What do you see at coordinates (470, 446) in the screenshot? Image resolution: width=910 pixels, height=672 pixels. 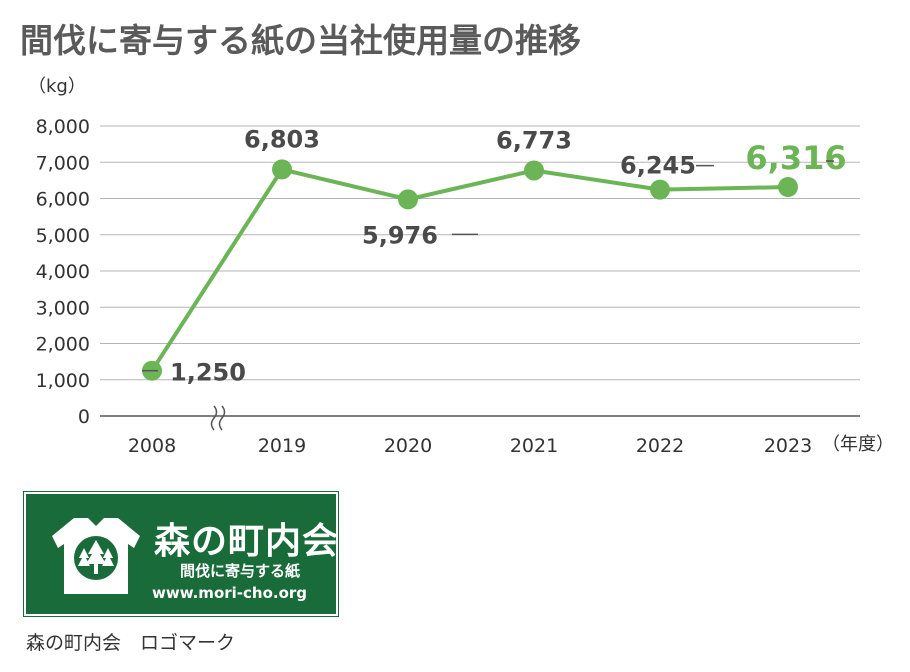 I see `x-axis-ticks: 2008 2019 2020 2021 2022 2023` at bounding box center [470, 446].